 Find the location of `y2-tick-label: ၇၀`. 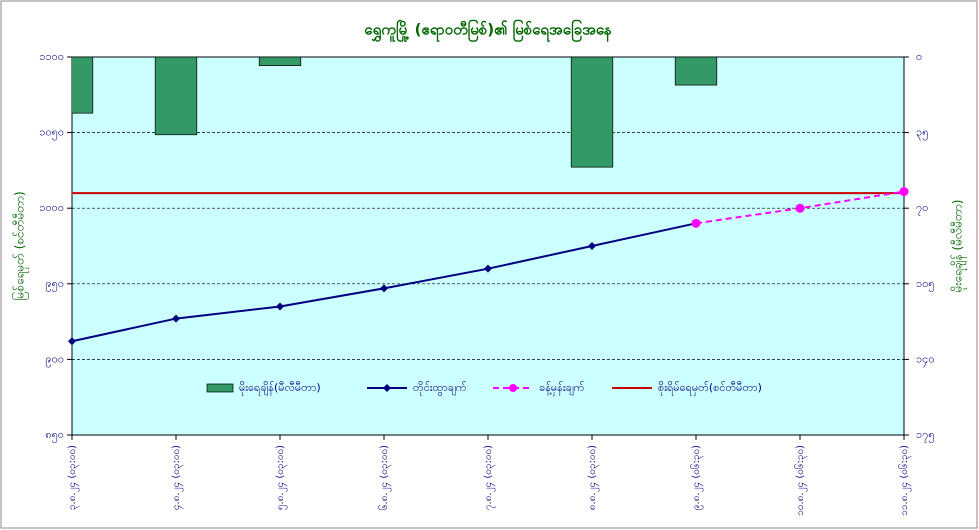

y2-tick-label: ၇၀ is located at coordinates (922, 208).